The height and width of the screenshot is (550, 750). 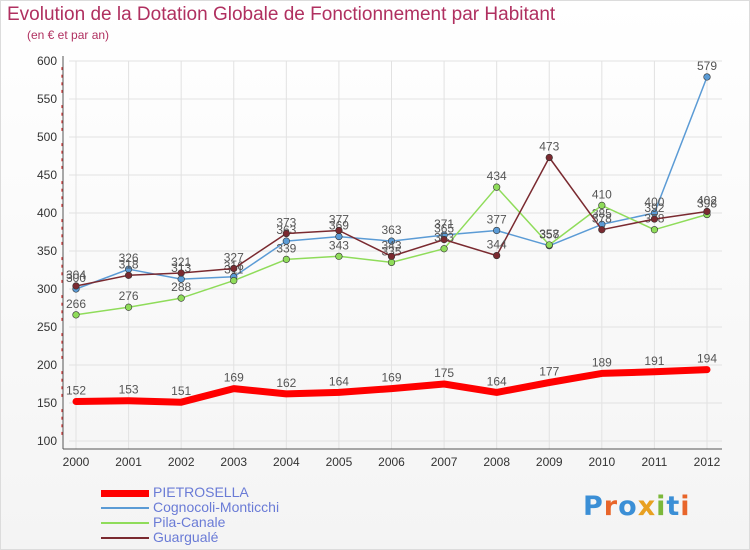 I want to click on x-tick-label: 2011, so click(x=655, y=462).